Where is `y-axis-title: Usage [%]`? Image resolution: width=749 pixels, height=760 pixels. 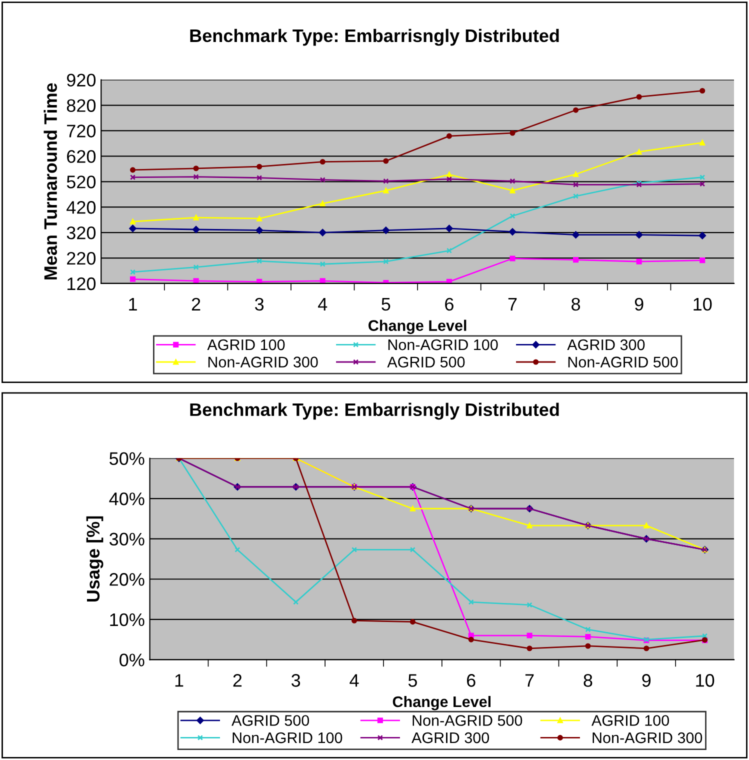
y-axis-title: Usage [%] is located at coordinates (95, 559).